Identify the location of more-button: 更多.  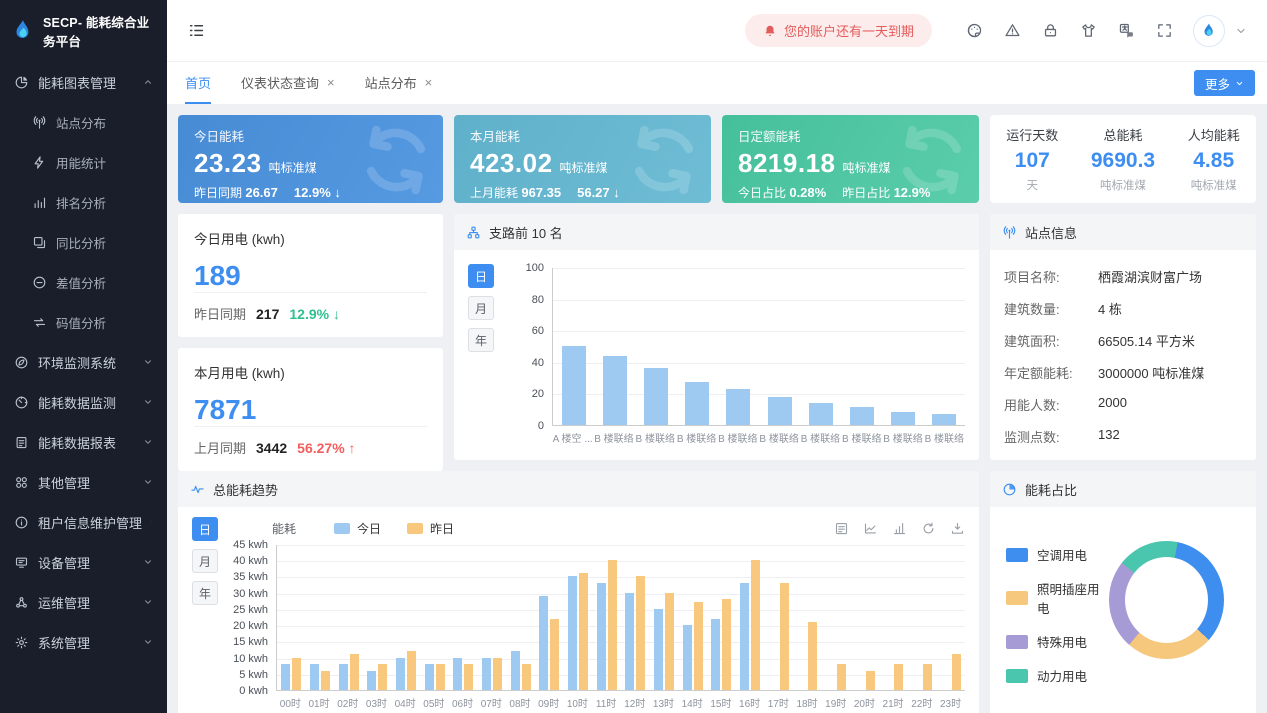
(1224, 83).